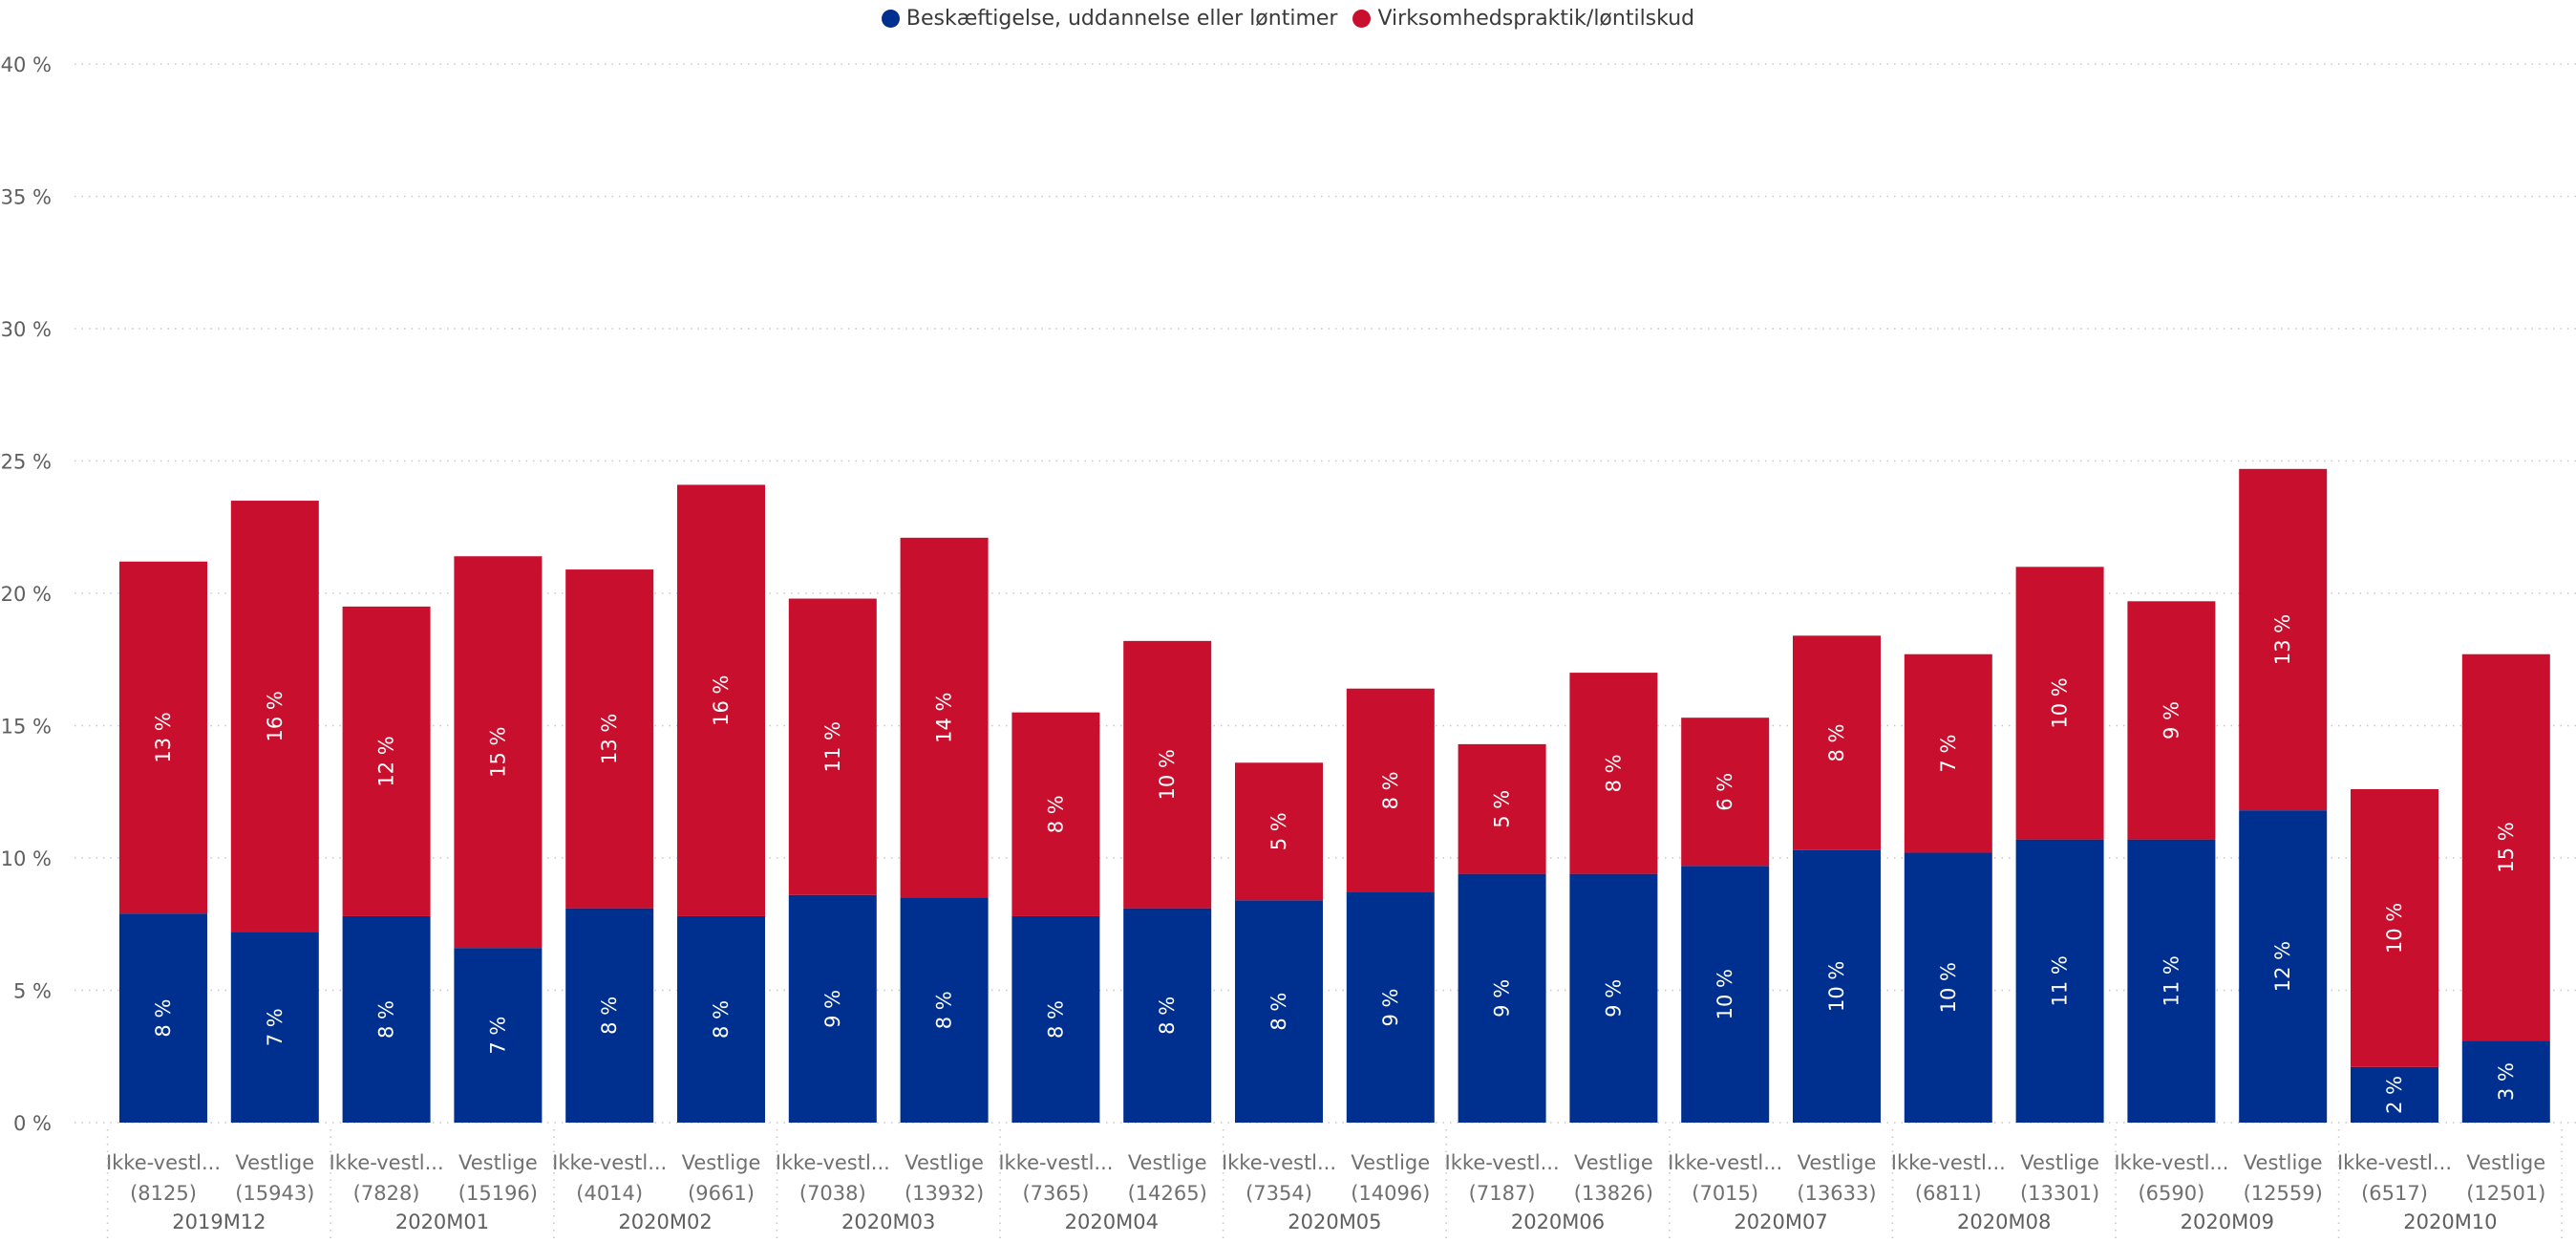  Describe the element at coordinates (1167, 1194) in the screenshot. I see `x-category-count: (14265)` at that location.